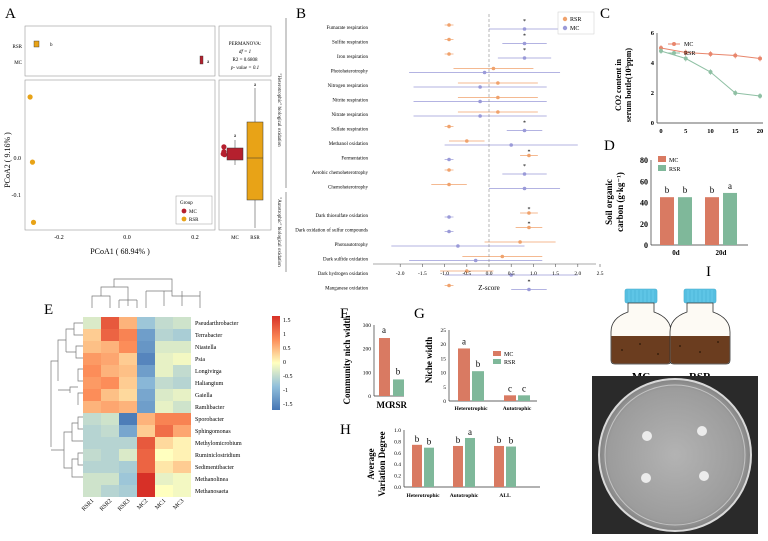 This screenshot has height=541, width=768. I want to click on heatmap-scale-tick-2: 1, so click(284, 335).